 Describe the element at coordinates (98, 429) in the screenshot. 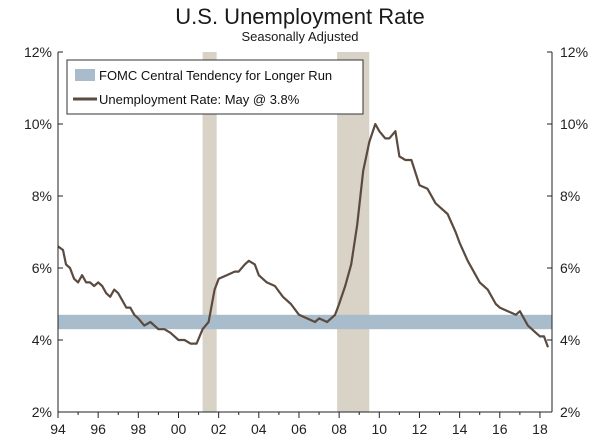

I see `x-tick-label: 96` at that location.